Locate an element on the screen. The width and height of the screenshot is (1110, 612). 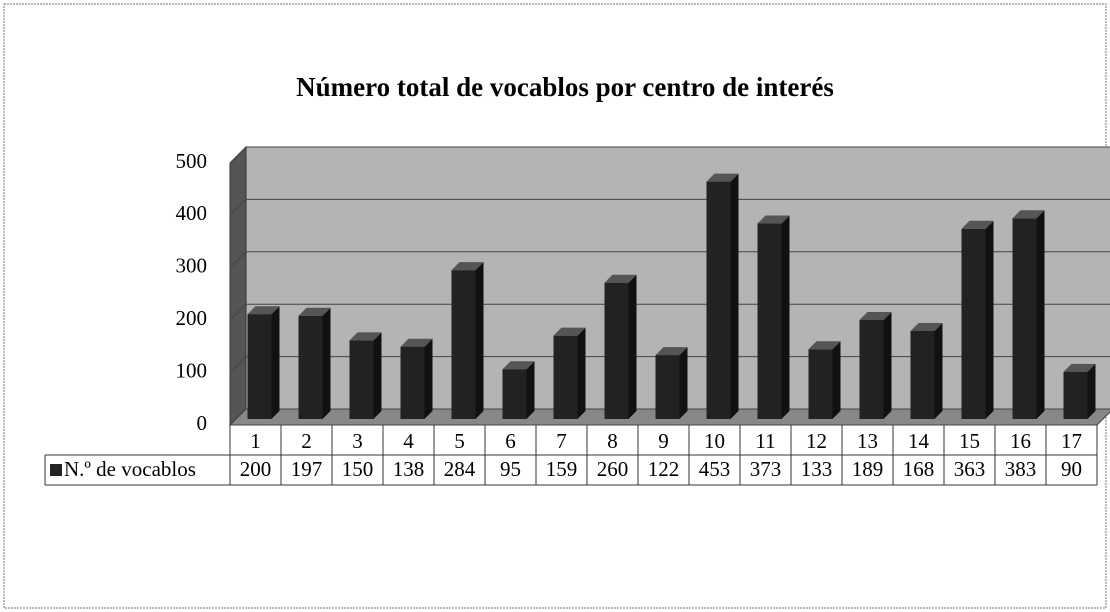
x-tick-label: 11 is located at coordinates (765, 441).